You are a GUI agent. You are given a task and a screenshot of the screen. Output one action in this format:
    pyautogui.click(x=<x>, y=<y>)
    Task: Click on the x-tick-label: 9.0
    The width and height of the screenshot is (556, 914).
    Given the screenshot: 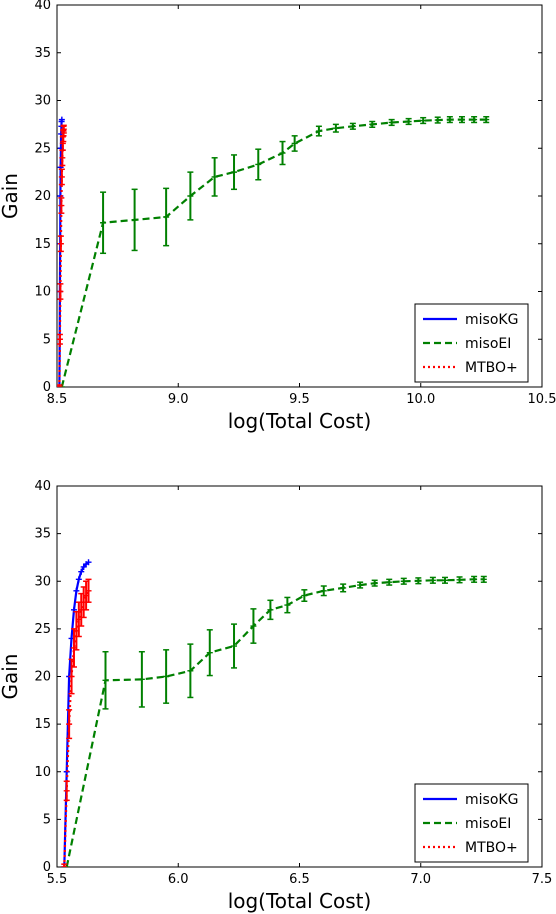 What is the action you would take?
    pyautogui.click(x=178, y=399)
    